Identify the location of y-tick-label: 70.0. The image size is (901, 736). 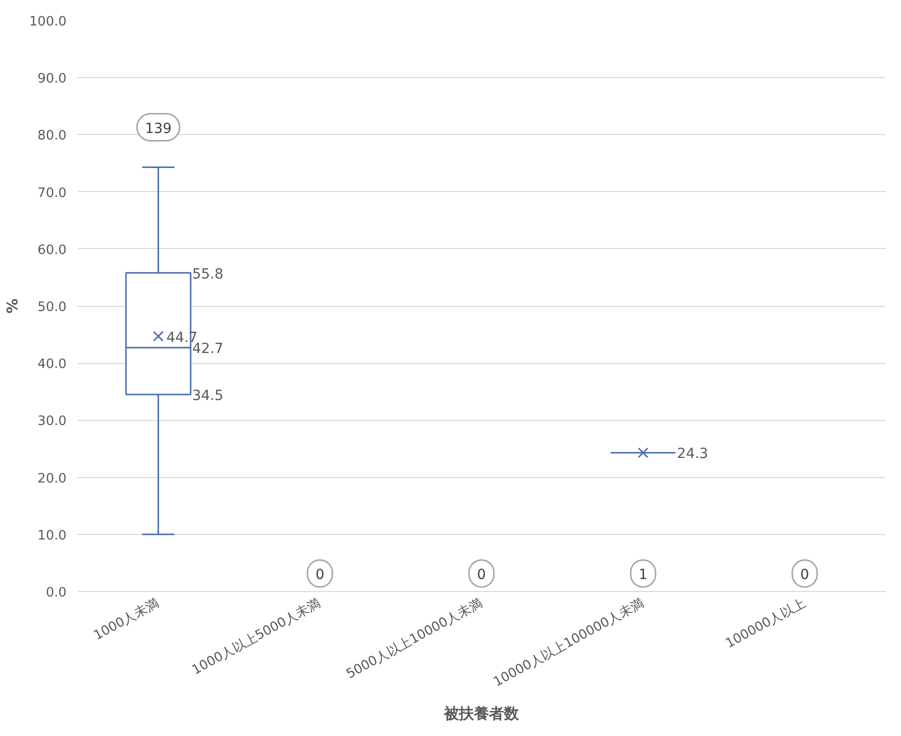
(52, 193).